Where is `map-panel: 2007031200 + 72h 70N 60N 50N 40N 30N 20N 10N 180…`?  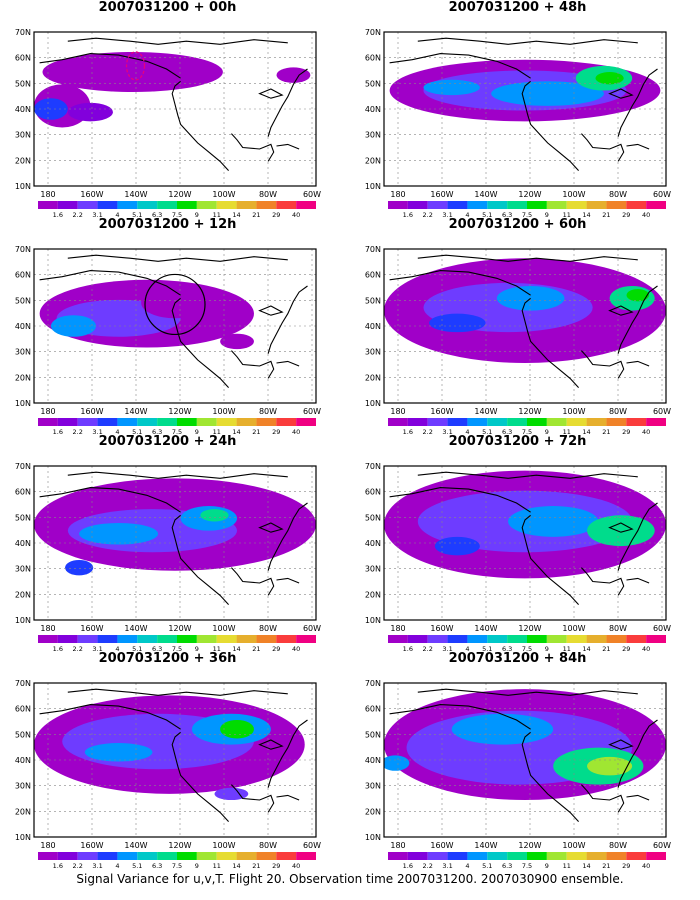 map-panel: 2007031200 + 72h 70N 60N 50N 40N 30N 20N 10N 180… is located at coordinates (517, 545).